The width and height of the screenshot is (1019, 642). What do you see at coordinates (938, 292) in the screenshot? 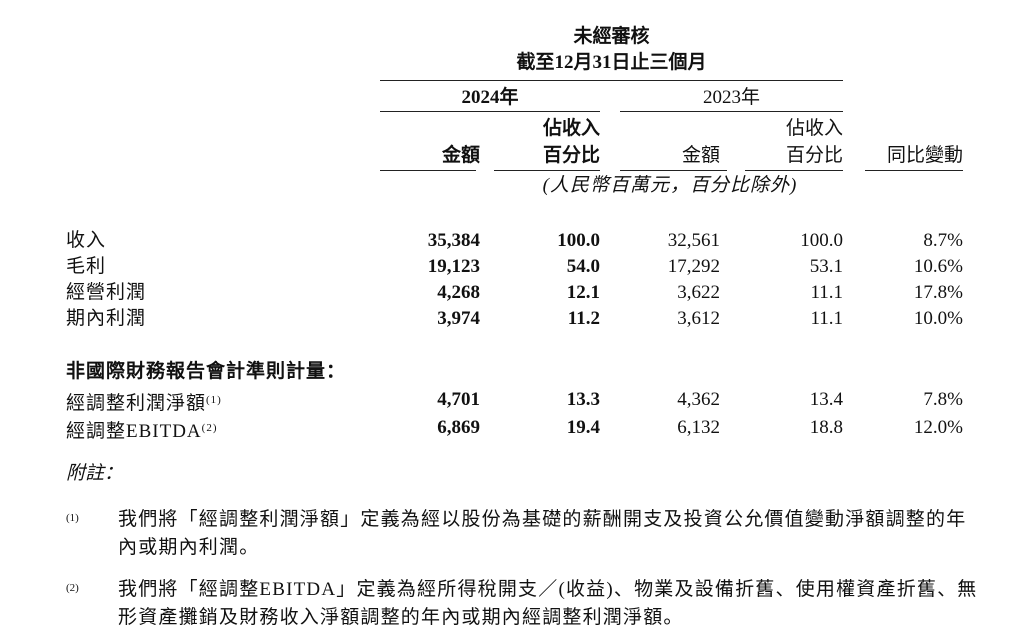
I see `yoy-change: 17.8%` at bounding box center [938, 292].